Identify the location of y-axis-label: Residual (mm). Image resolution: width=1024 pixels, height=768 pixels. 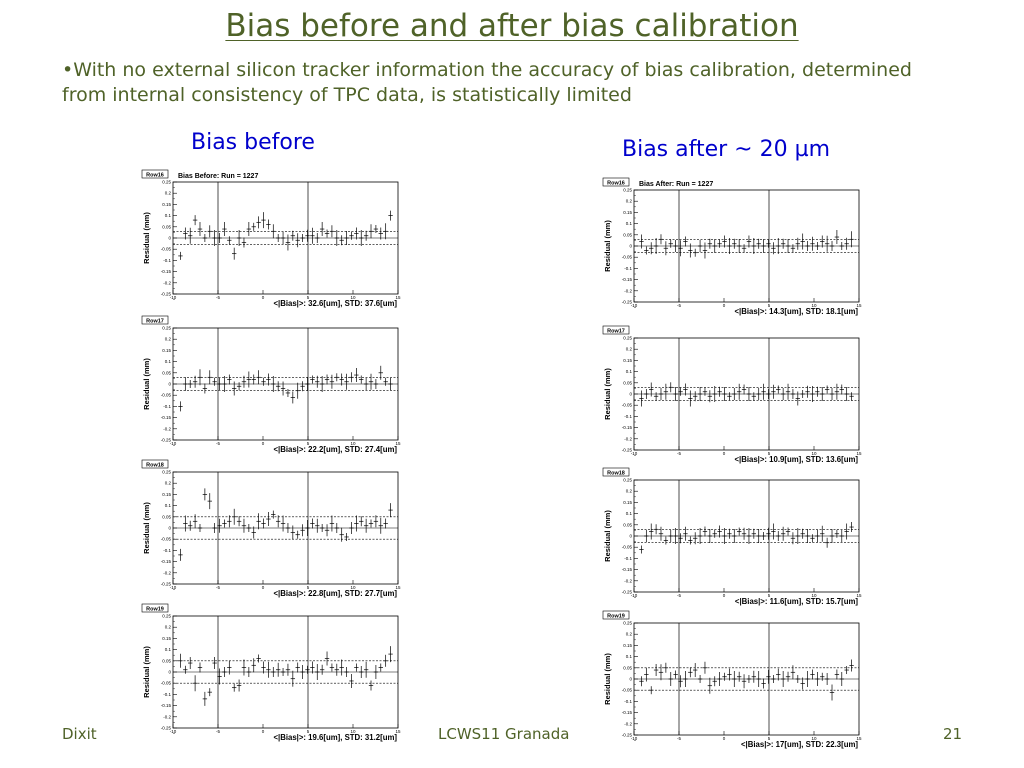
(607, 679).